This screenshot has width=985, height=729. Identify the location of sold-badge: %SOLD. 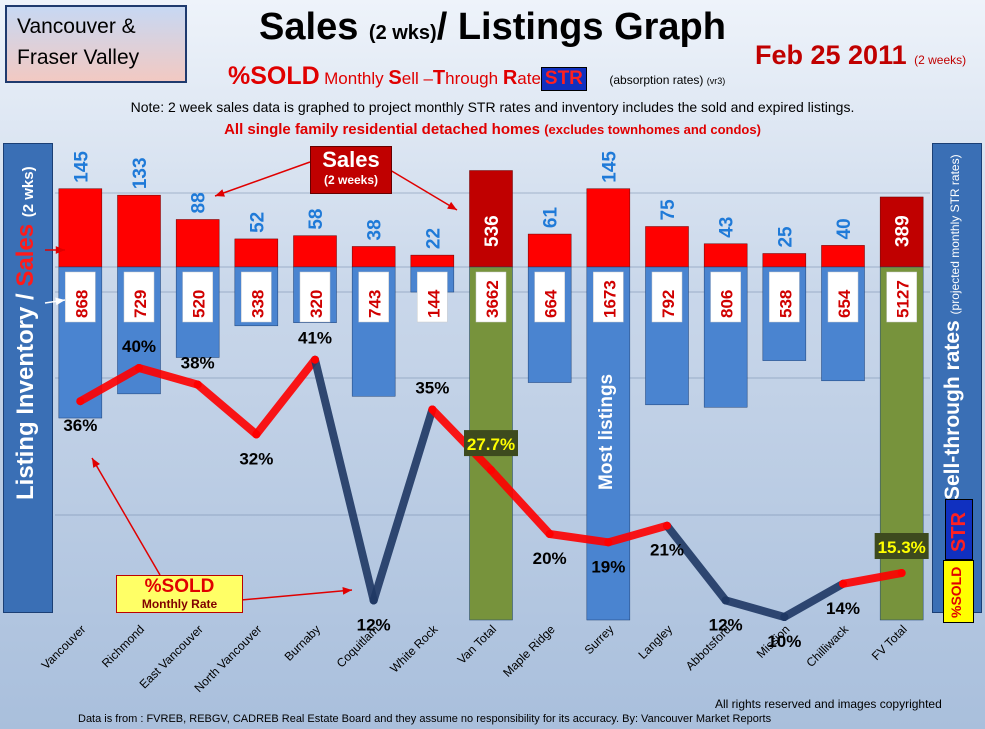
(958, 591).